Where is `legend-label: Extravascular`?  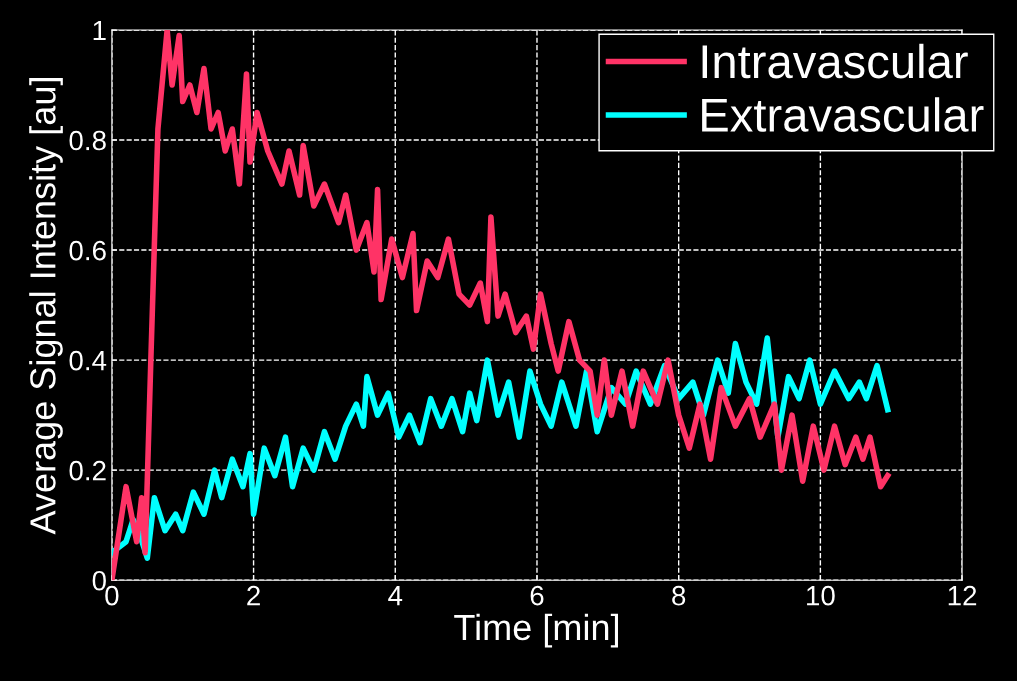
legend-label: Extravascular is located at coordinates (843, 114).